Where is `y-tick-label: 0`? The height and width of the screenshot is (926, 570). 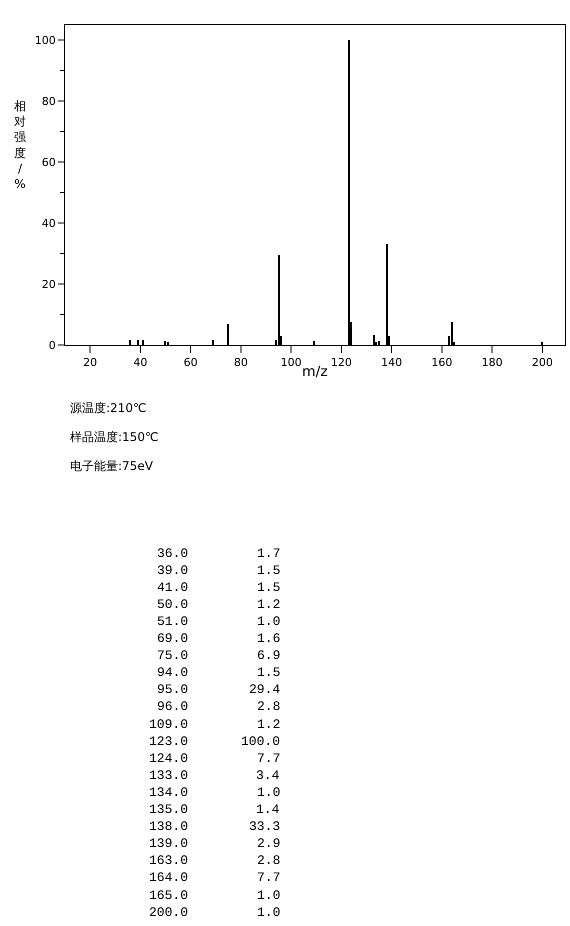
y-tick-label: 0 is located at coordinates (52, 345).